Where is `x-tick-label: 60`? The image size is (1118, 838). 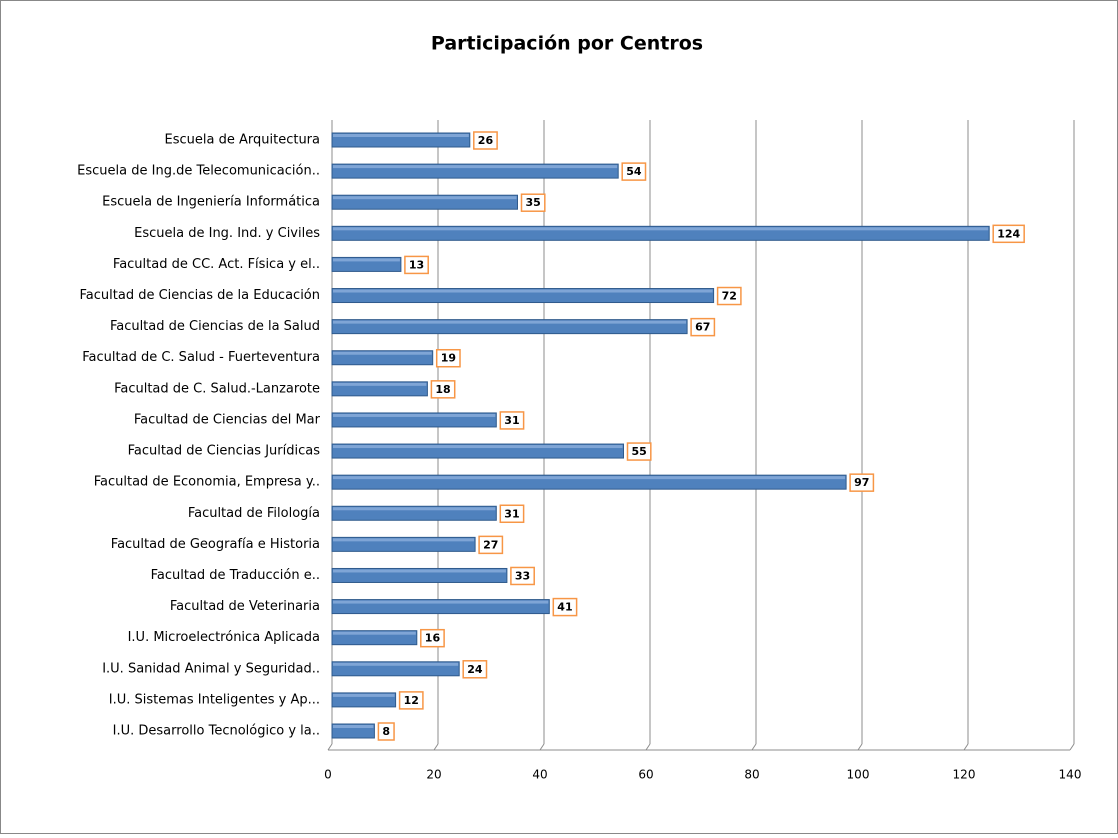 x-tick-label: 60 is located at coordinates (645, 775).